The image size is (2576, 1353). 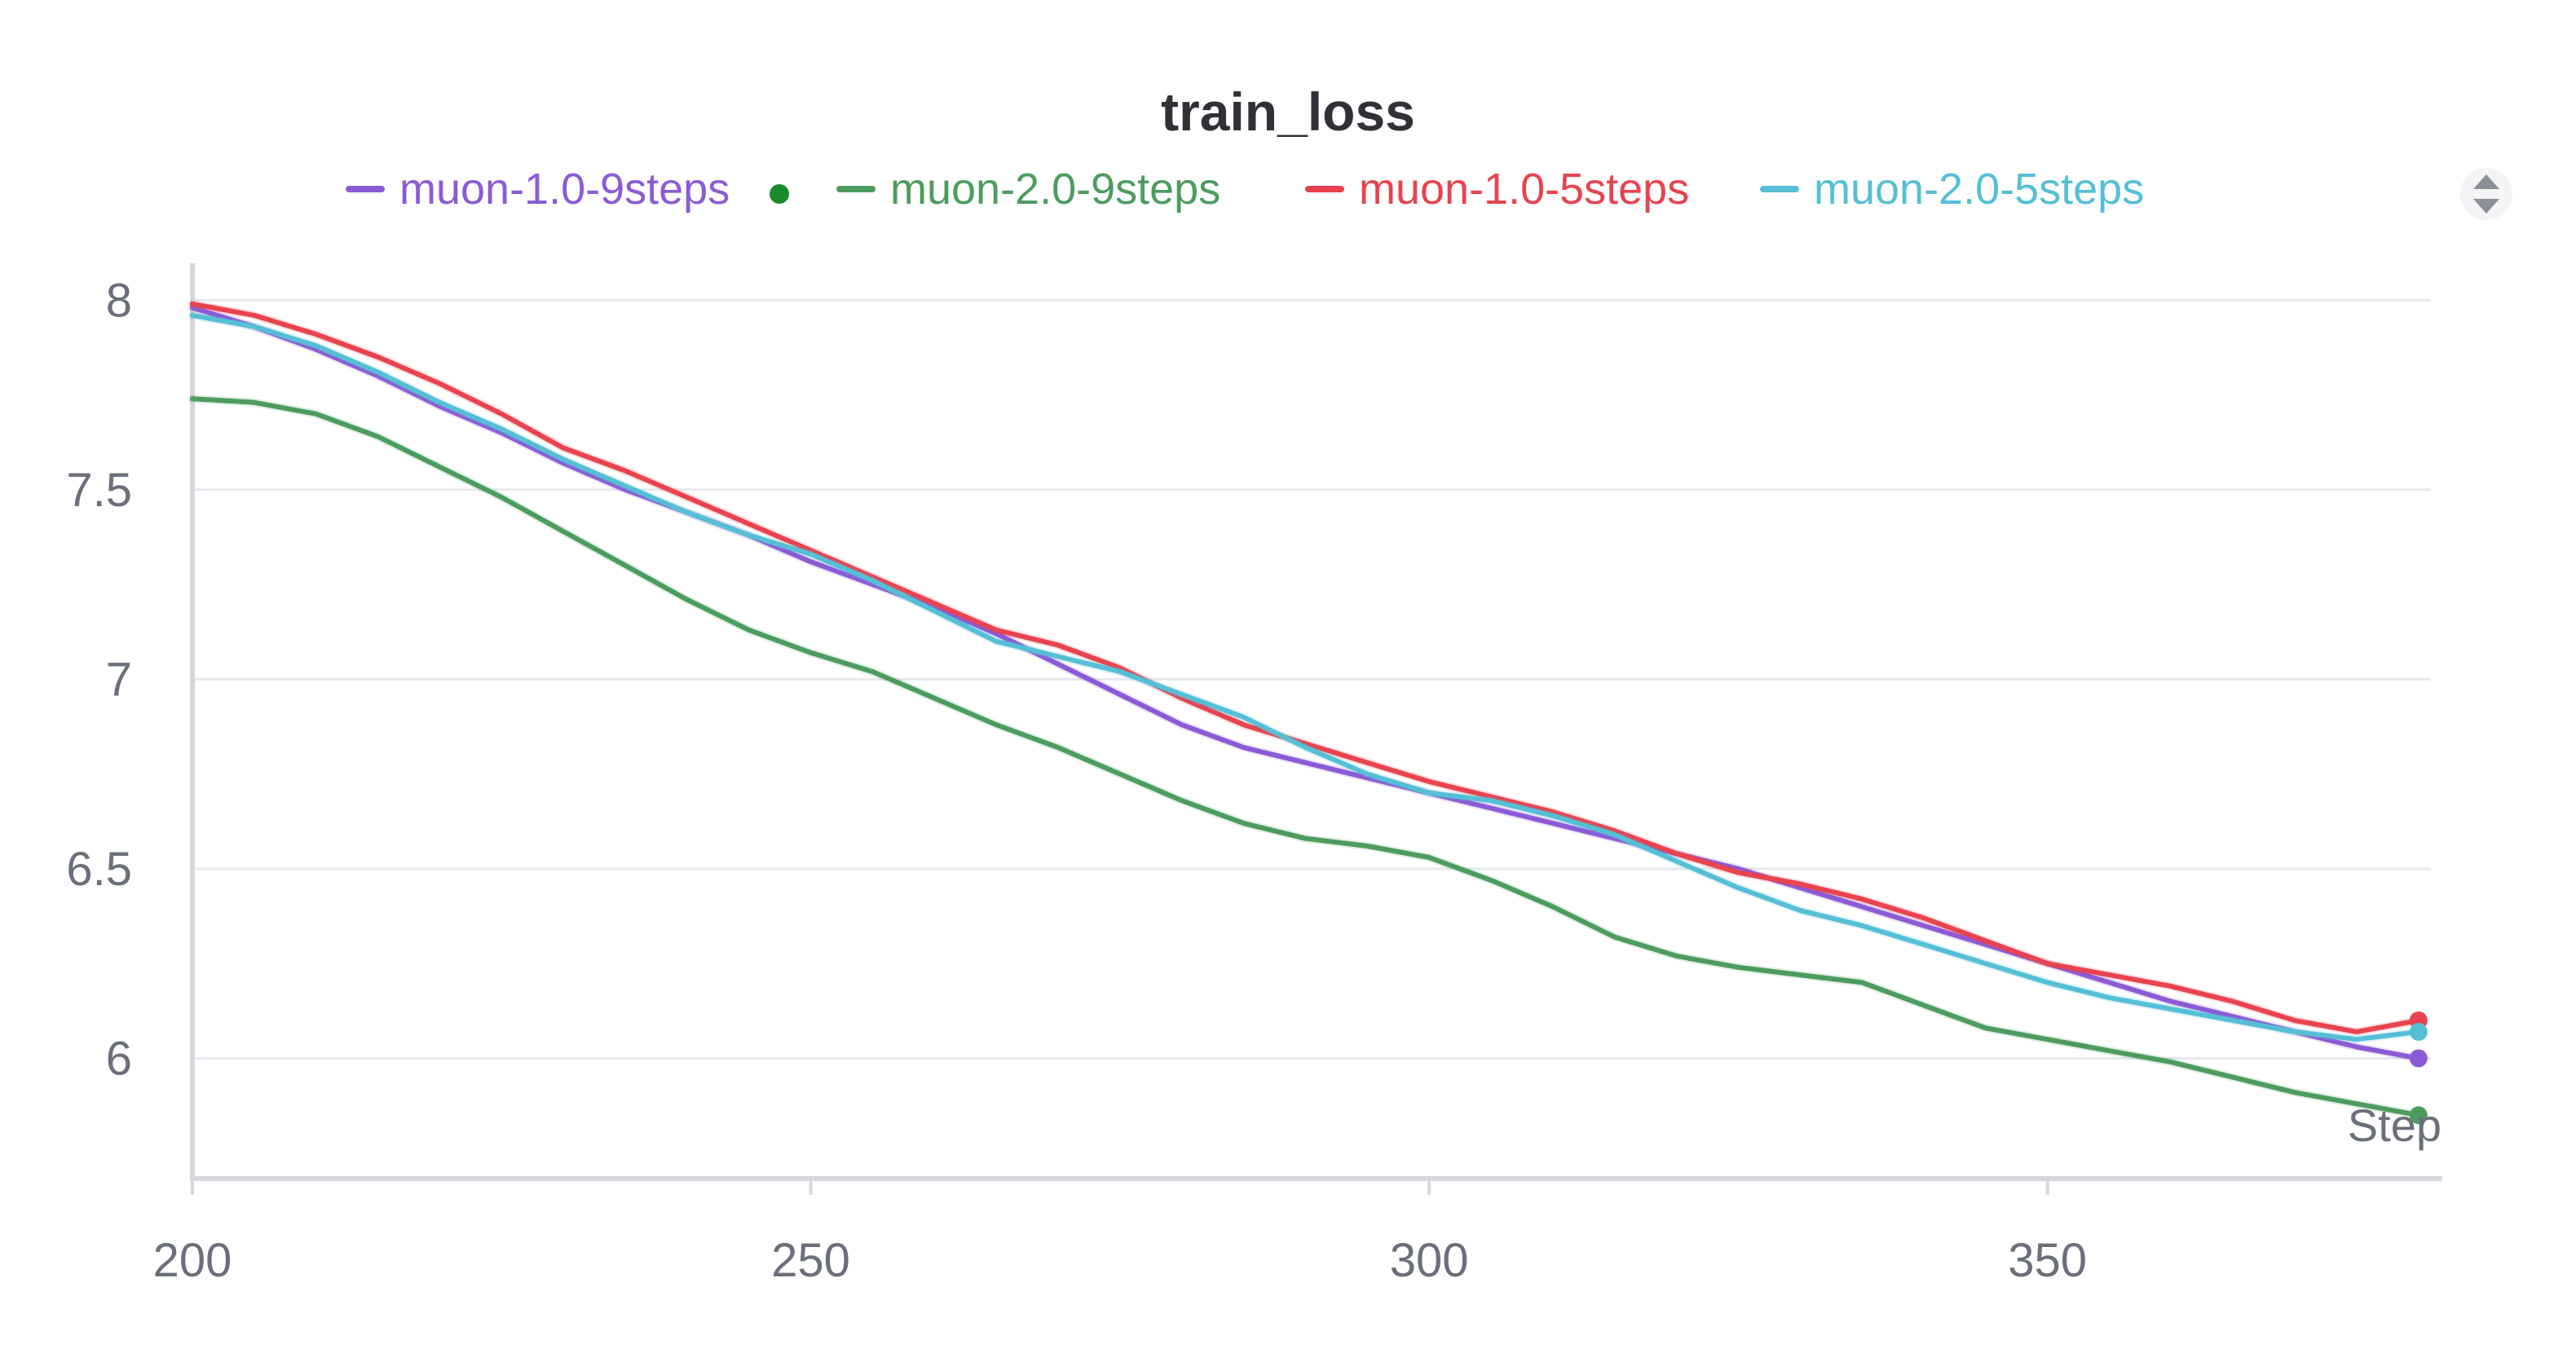 What do you see at coordinates (1055, 189) in the screenshot?
I see `legend-label: muon-2.0-9steps` at bounding box center [1055, 189].